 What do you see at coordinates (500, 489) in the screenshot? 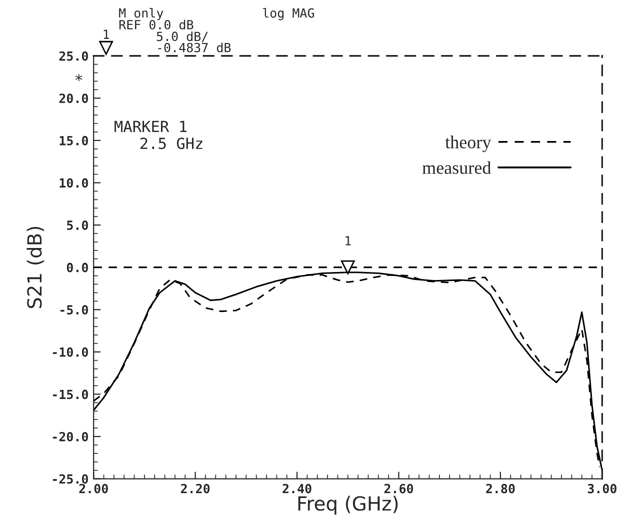
I see `x-tick-label: 2.80` at bounding box center [500, 489].